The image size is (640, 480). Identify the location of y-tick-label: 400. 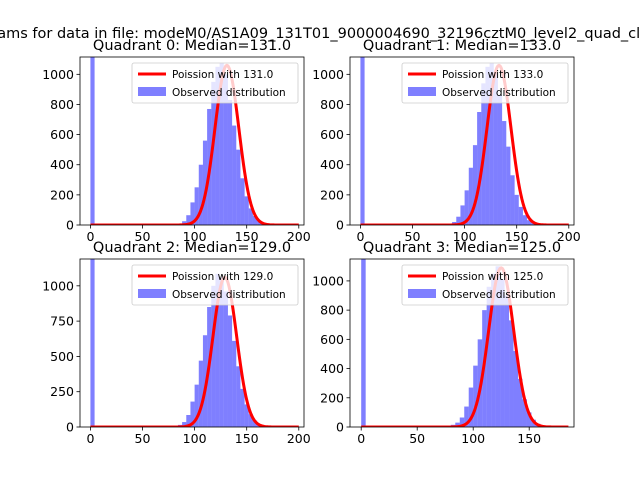
(62, 164).